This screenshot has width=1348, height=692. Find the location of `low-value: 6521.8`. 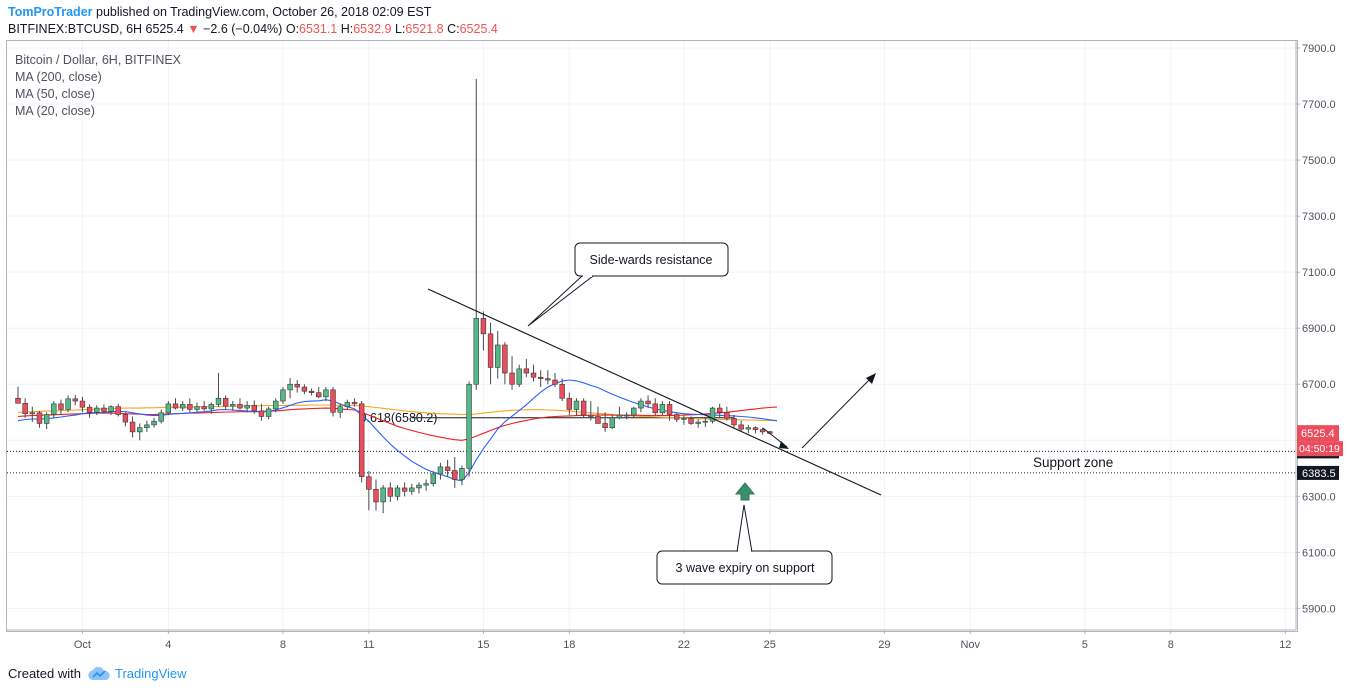

low-value: 6521.8 is located at coordinates (424, 29).